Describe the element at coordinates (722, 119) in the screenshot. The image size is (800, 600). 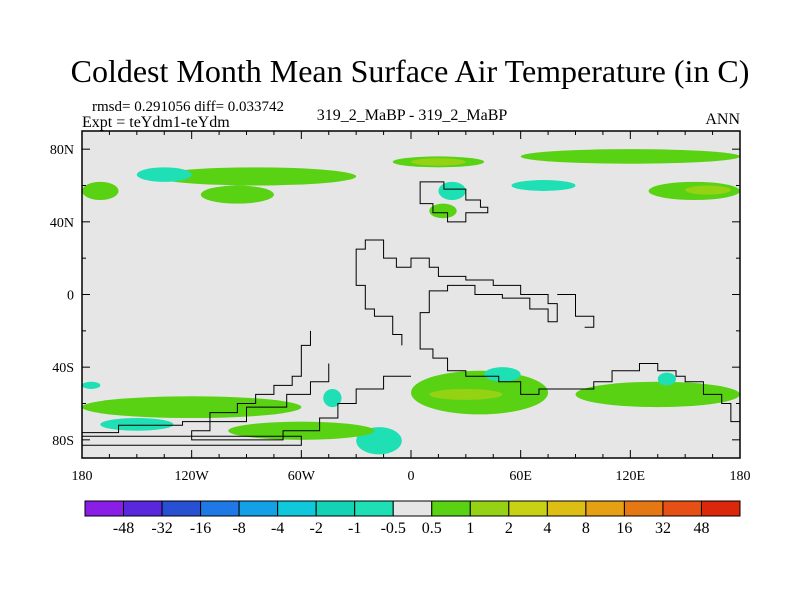
I see `season-label: ANN` at that location.